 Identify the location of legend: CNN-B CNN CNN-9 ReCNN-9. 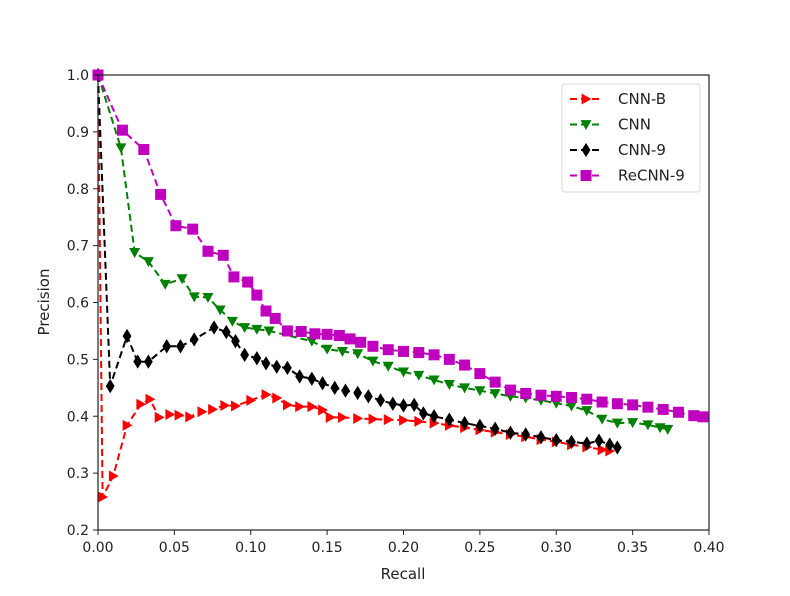
(631, 138).